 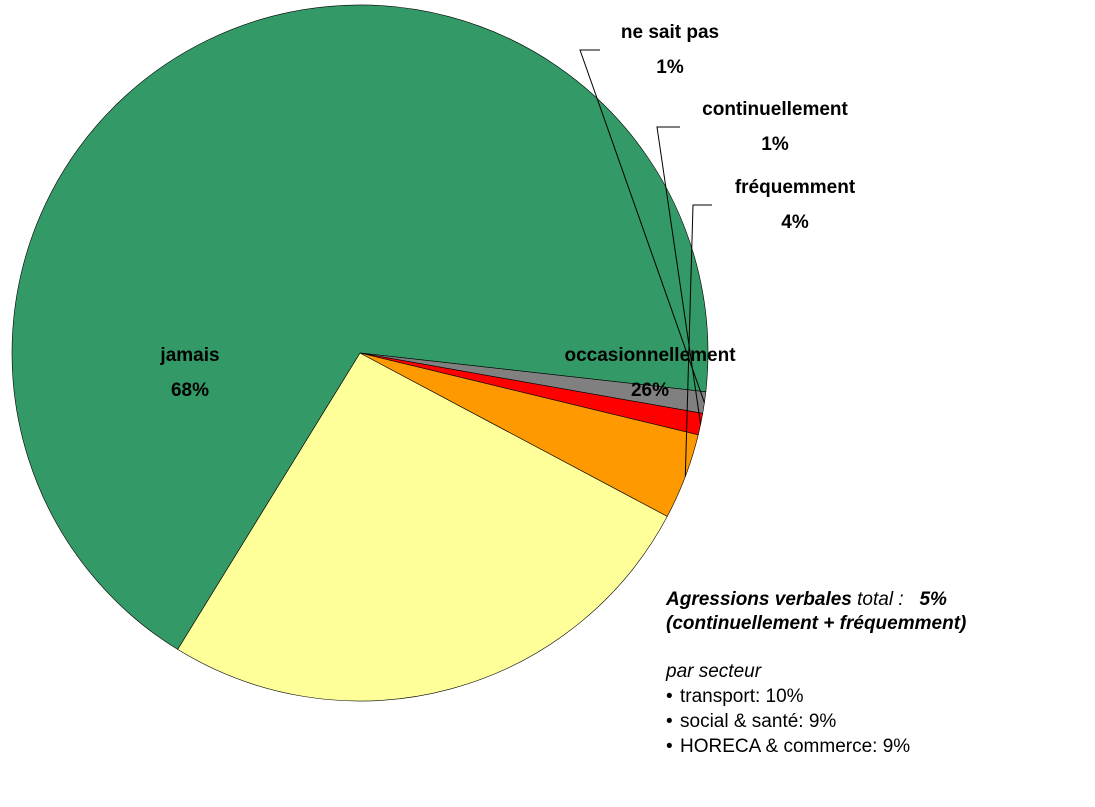 What do you see at coordinates (759, 599) in the screenshot?
I see `note-headline-title: Agressions verbales` at bounding box center [759, 599].